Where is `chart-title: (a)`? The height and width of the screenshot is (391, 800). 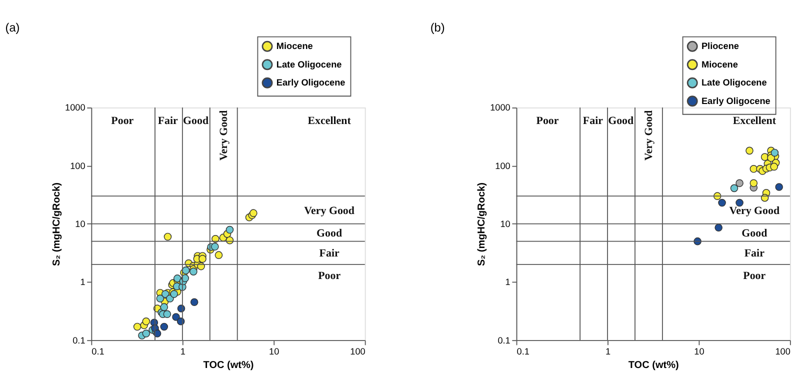
chart-title: (a) is located at coordinates (12, 27).